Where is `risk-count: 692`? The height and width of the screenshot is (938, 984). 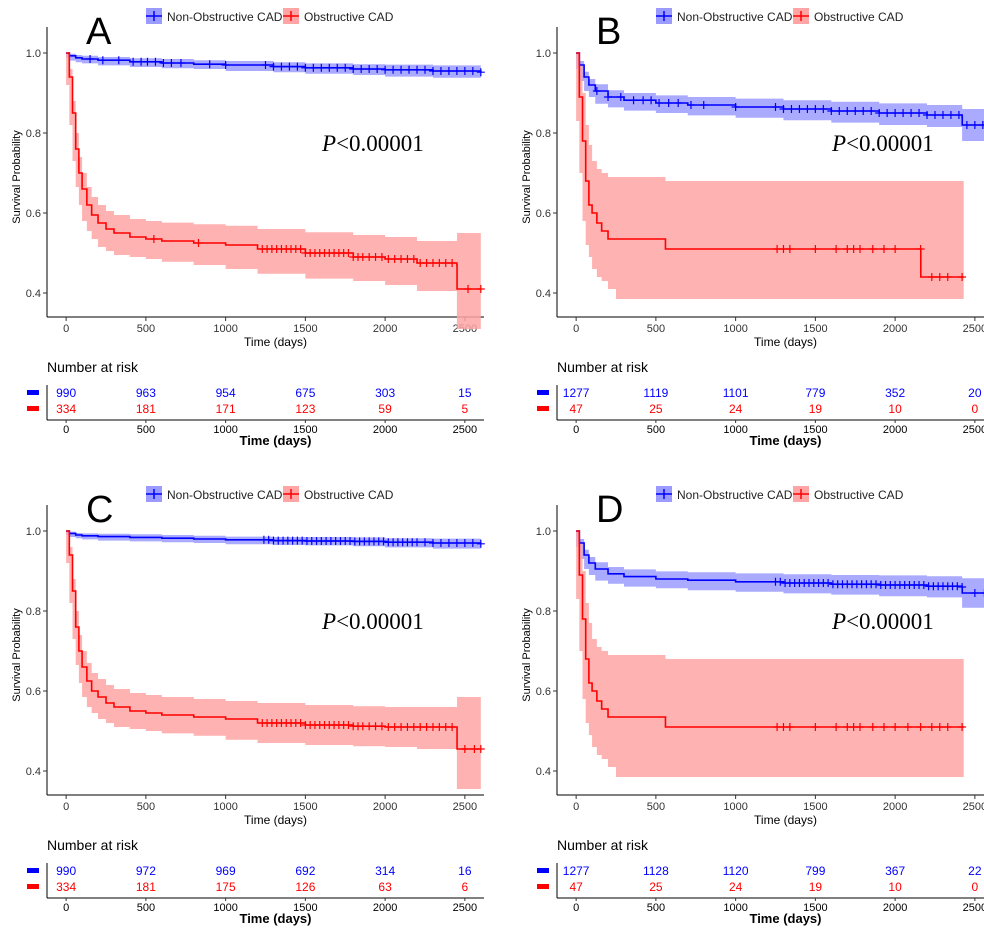 risk-count: 692 is located at coordinates (305, 871).